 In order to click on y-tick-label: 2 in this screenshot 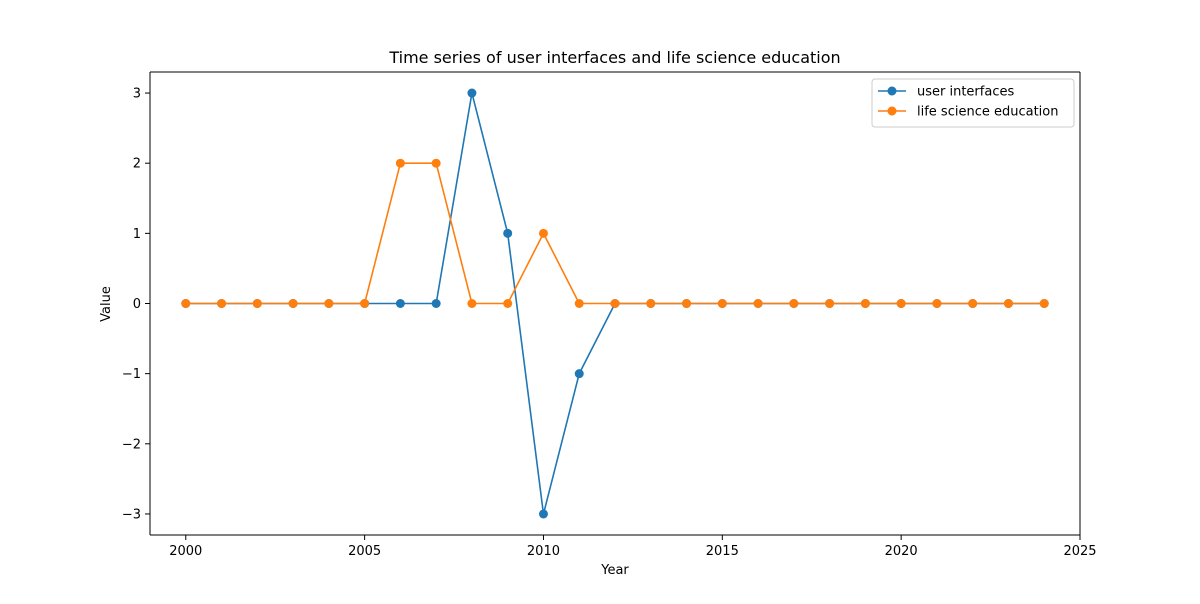, I will do `click(137, 164)`.